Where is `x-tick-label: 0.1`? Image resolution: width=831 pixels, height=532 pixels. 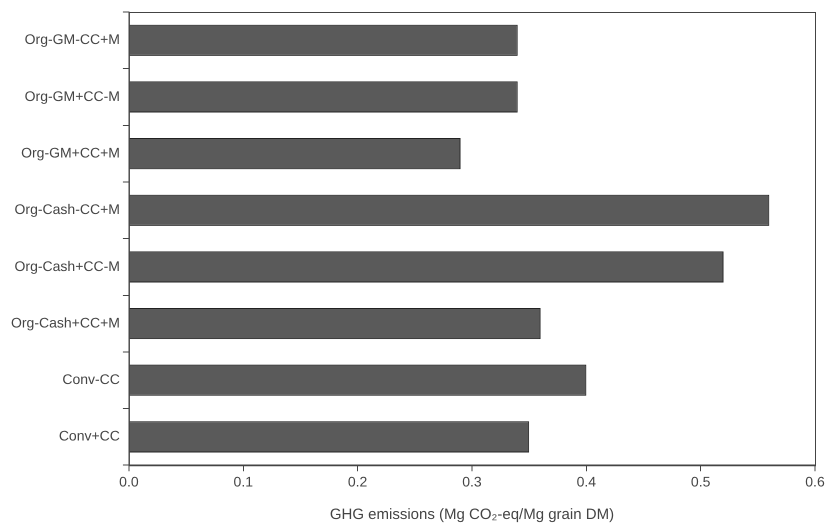
x-tick-label: 0.1 is located at coordinates (244, 481).